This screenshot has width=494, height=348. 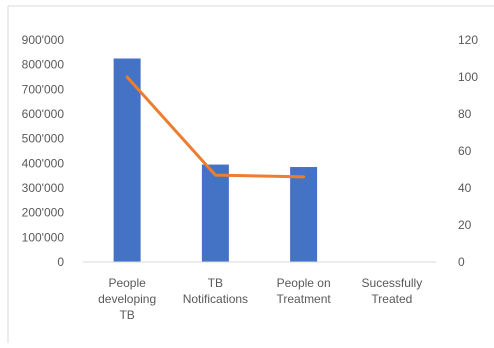 I want to click on left-tick-label: 900'000, so click(x=43, y=40).